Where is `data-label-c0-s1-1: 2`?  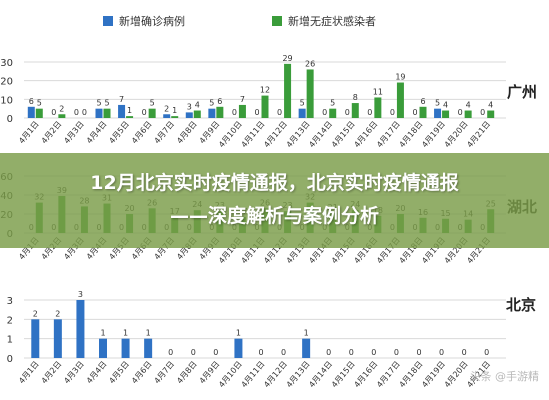 data-label-c0-s1-1: 2 is located at coordinates (61, 108).